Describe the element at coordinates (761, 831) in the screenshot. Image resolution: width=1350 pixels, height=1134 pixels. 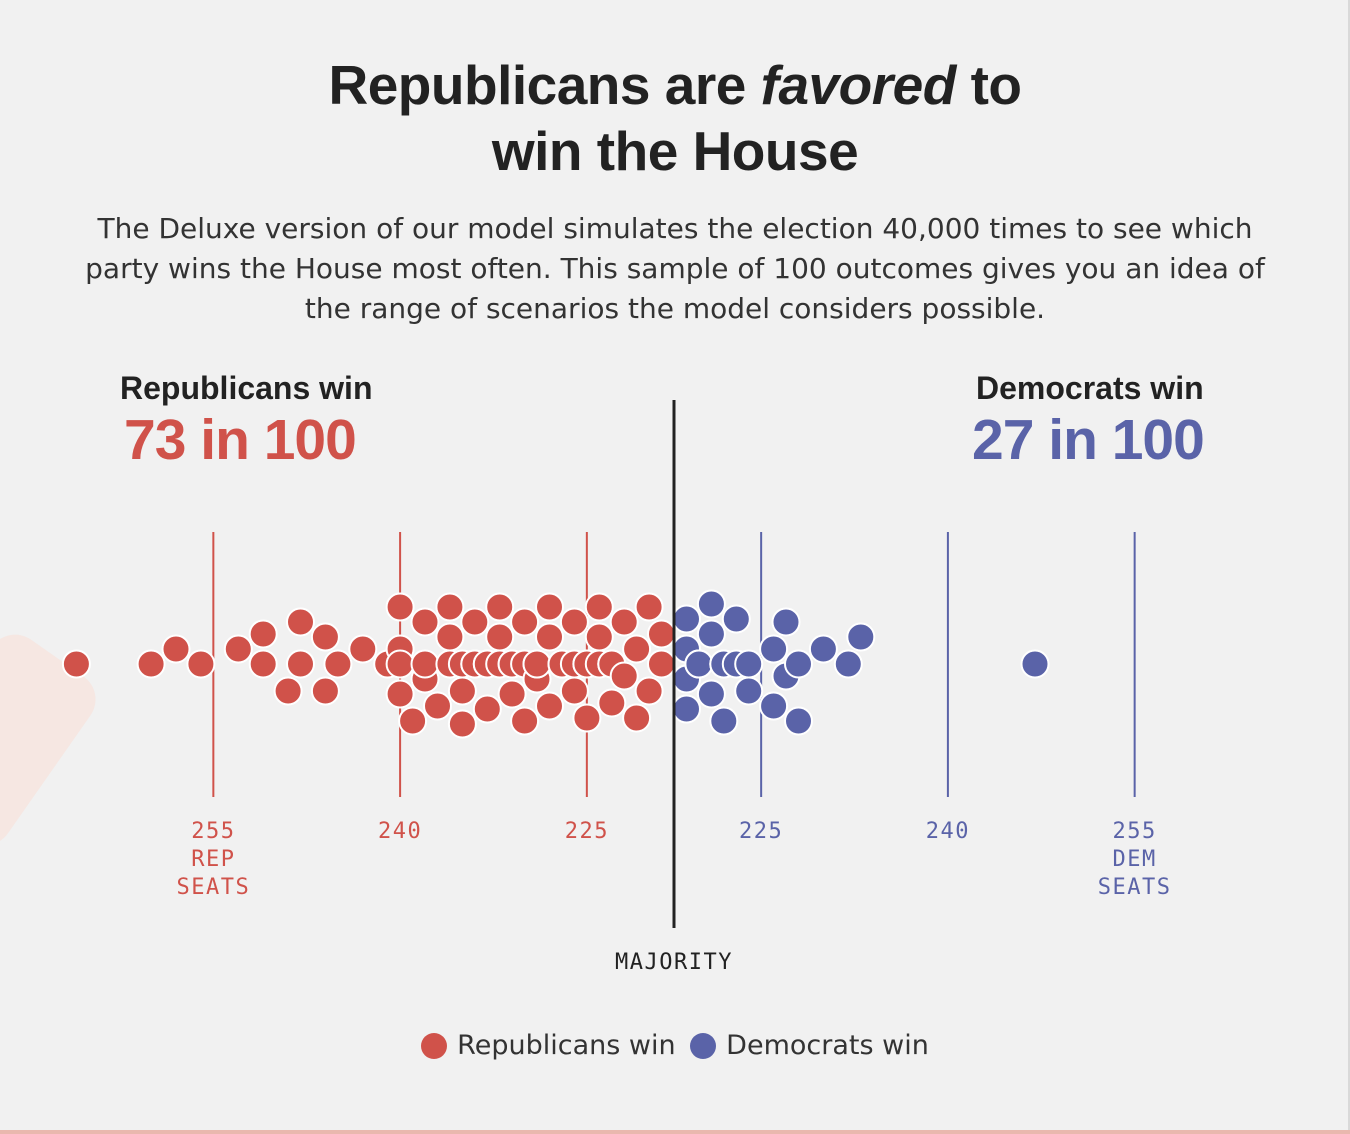
I see `dem-tick-label-225-0: 225` at that location.